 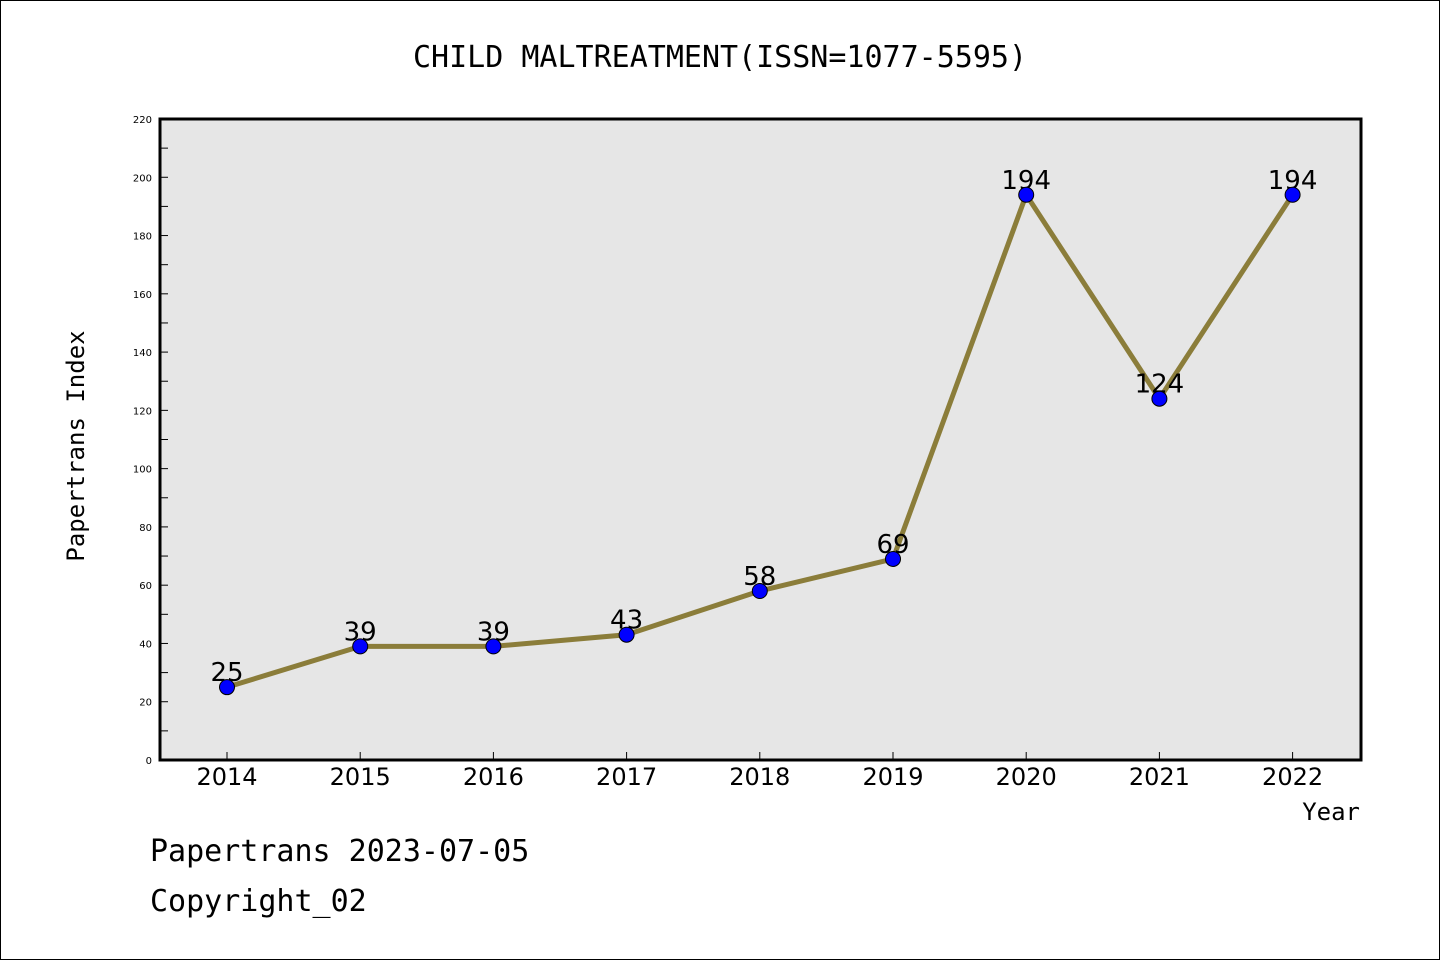 I want to click on chart-title: CHILD MALTREATMENT(ISSN=1077-5595), so click(x=720, y=57).